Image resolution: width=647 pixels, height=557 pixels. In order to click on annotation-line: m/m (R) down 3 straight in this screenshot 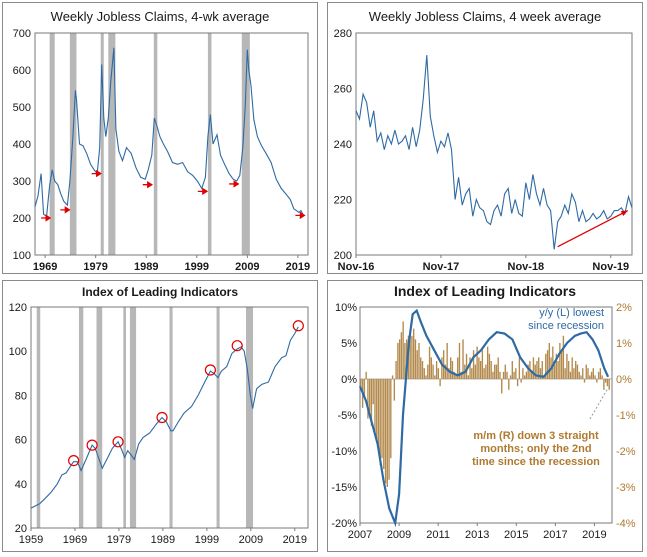, I will do `click(536, 436)`.